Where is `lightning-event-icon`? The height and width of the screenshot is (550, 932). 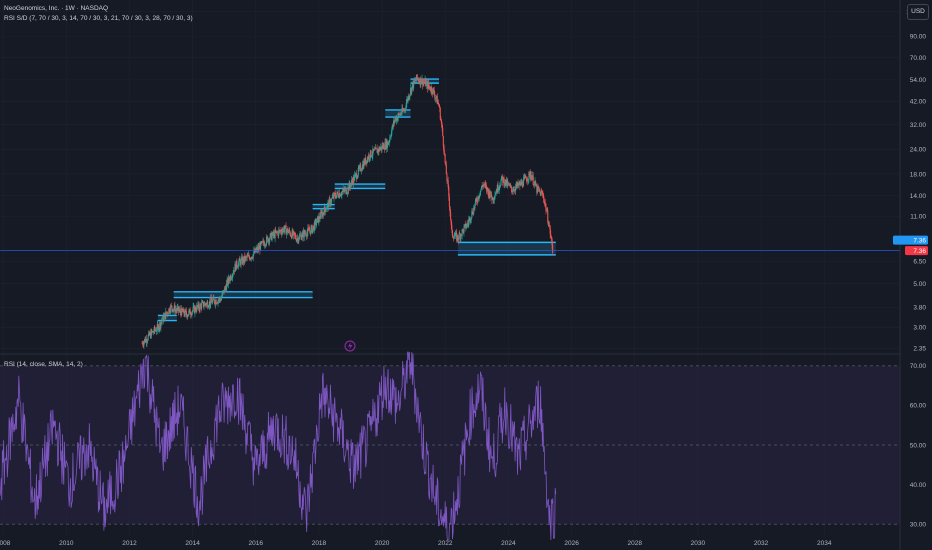 lightning-event-icon is located at coordinates (350, 346).